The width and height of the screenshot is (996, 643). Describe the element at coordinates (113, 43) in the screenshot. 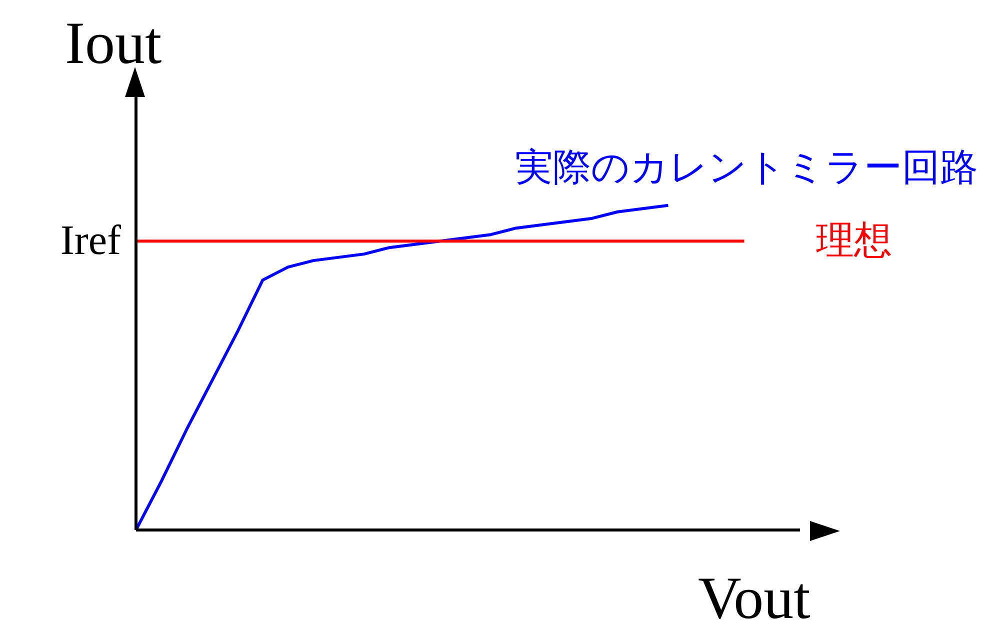

I see `y-axis-title: Iout` at that location.